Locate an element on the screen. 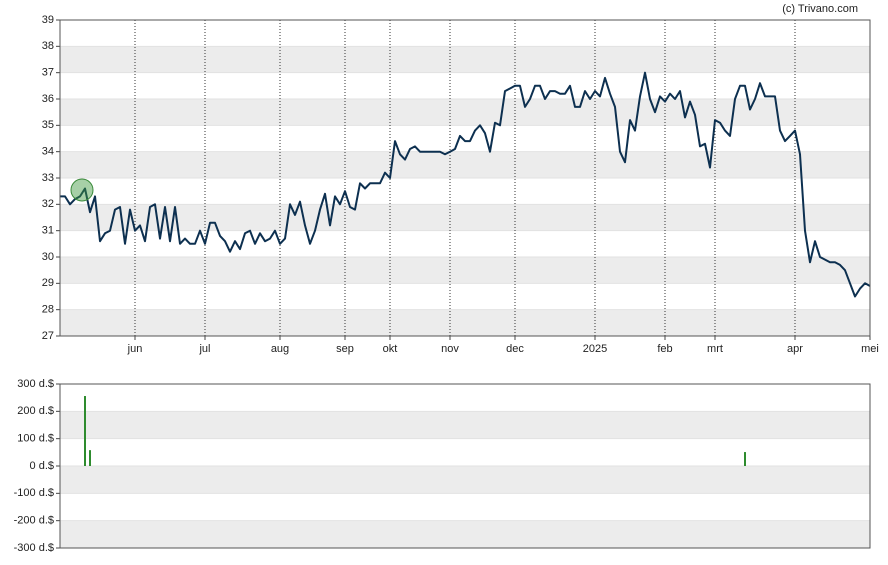 This screenshot has width=888, height=565. y-tick-label: 28 is located at coordinates (48, 310).